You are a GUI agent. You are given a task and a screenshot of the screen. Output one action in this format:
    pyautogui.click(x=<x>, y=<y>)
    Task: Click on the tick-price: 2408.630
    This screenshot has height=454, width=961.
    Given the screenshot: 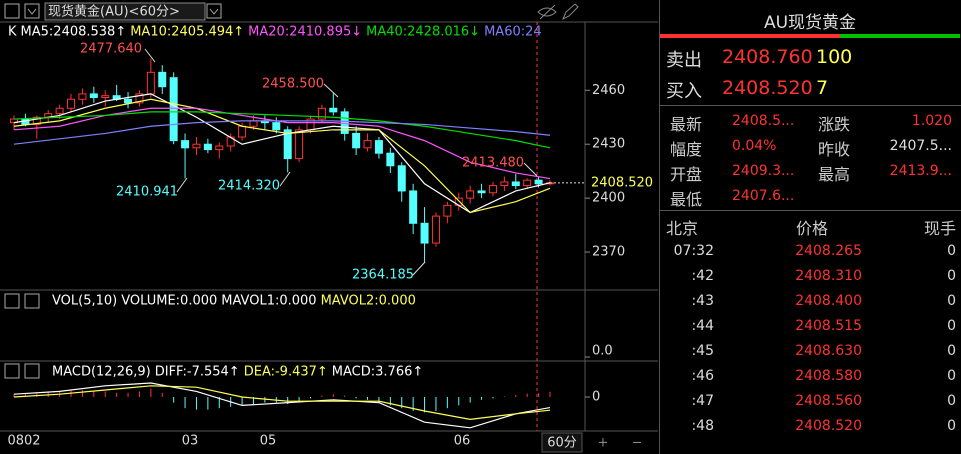 What is the action you would take?
    pyautogui.click(x=828, y=351)
    